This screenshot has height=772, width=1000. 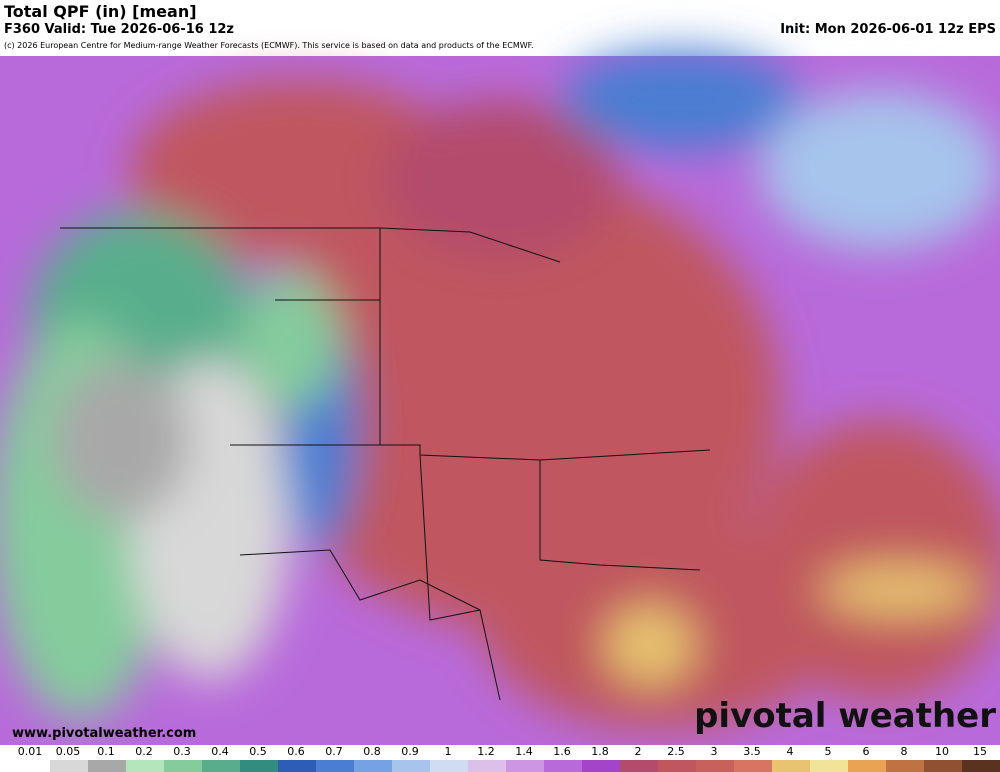 I want to click on colorbar-label: 0.9, so click(x=410, y=751).